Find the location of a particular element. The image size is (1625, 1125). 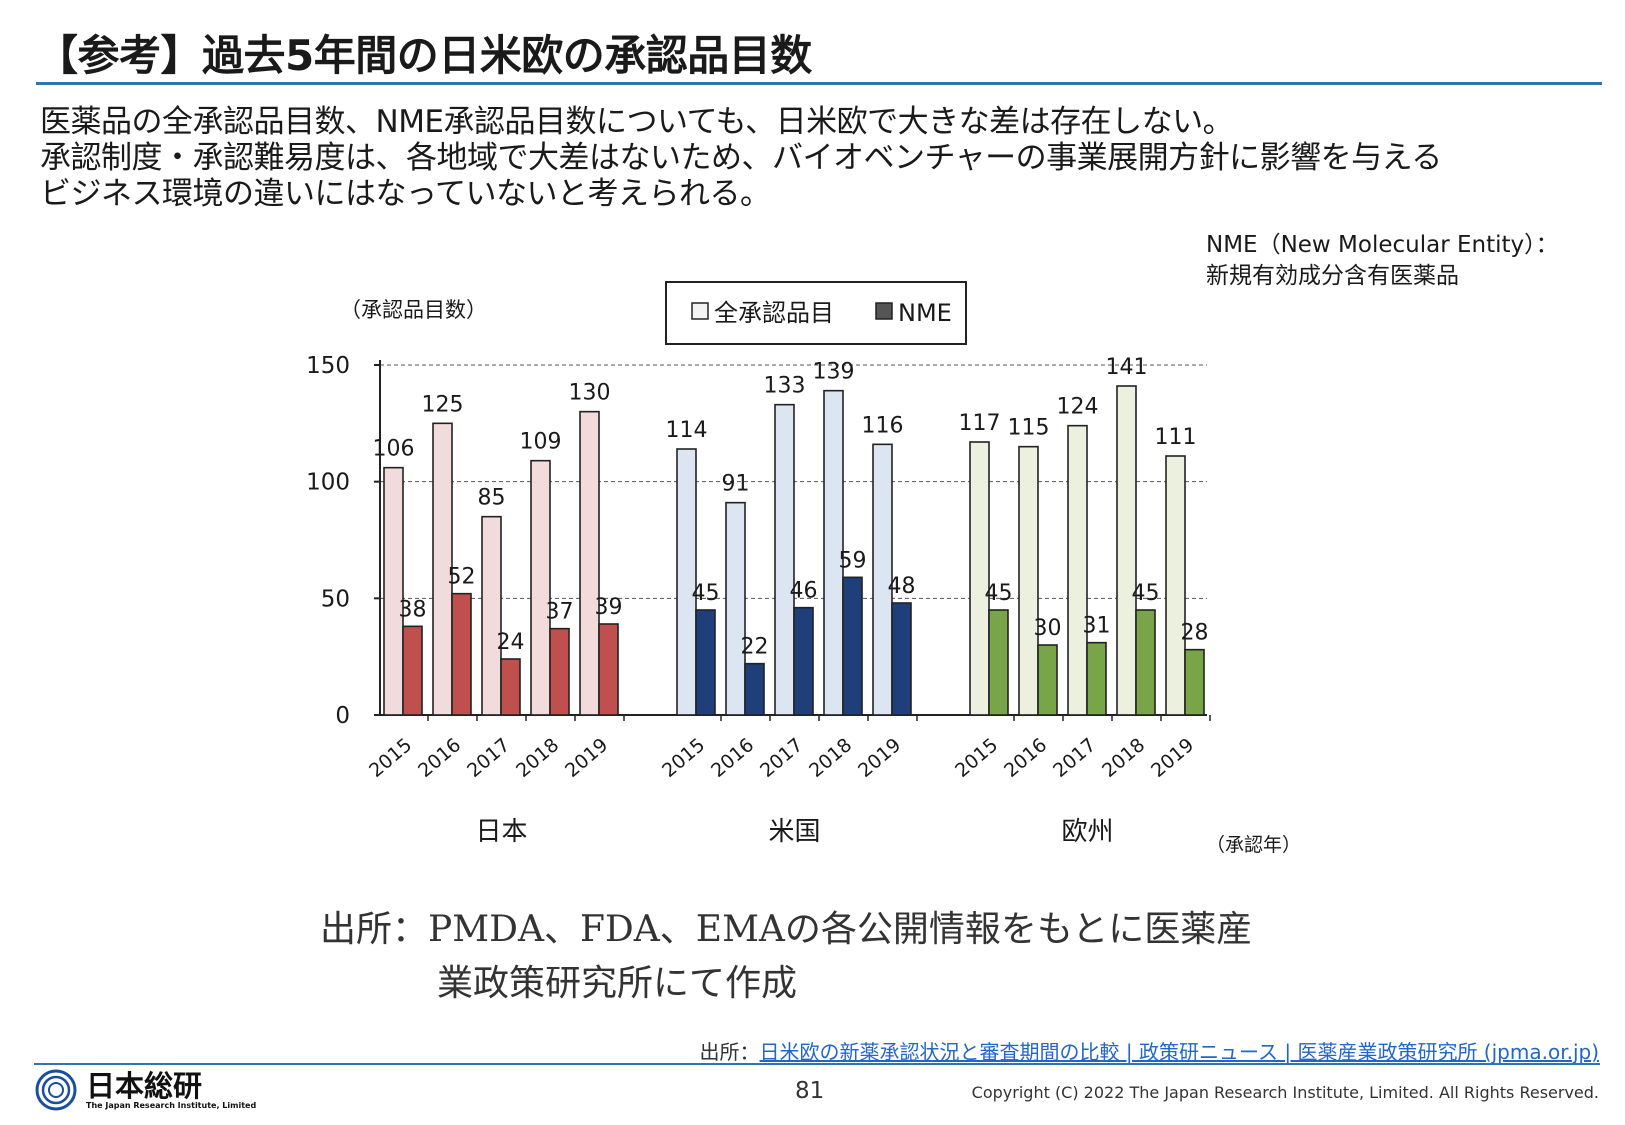

data-label-nme-0-2016: 52 is located at coordinates (462, 577).